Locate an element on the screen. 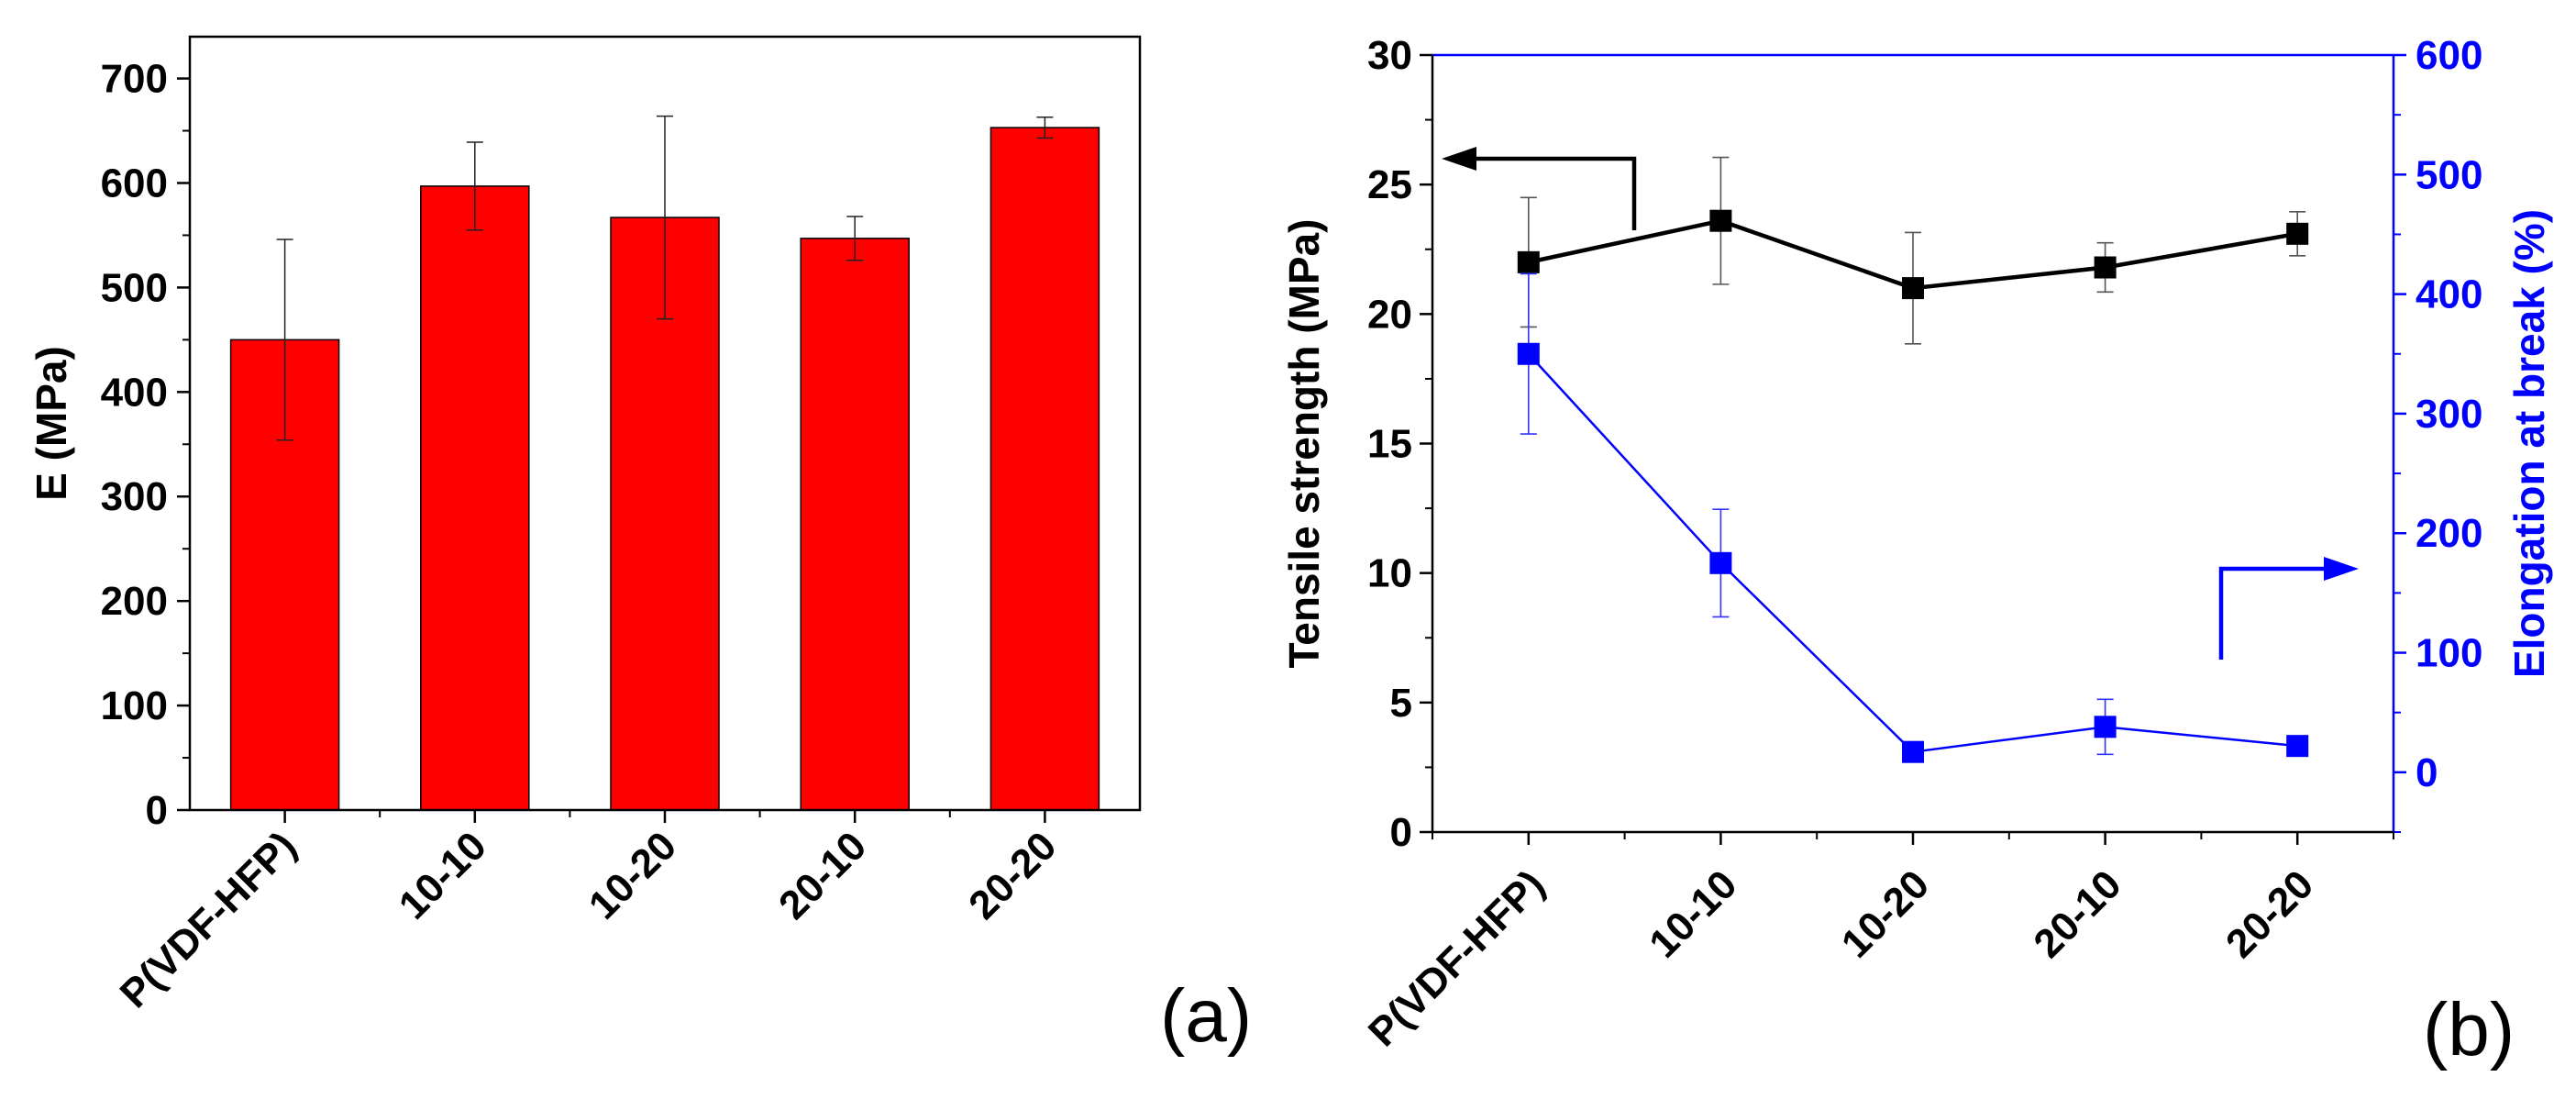 This screenshot has height=1099, width=2576. left-y-tick-label: 10 is located at coordinates (1389, 573).